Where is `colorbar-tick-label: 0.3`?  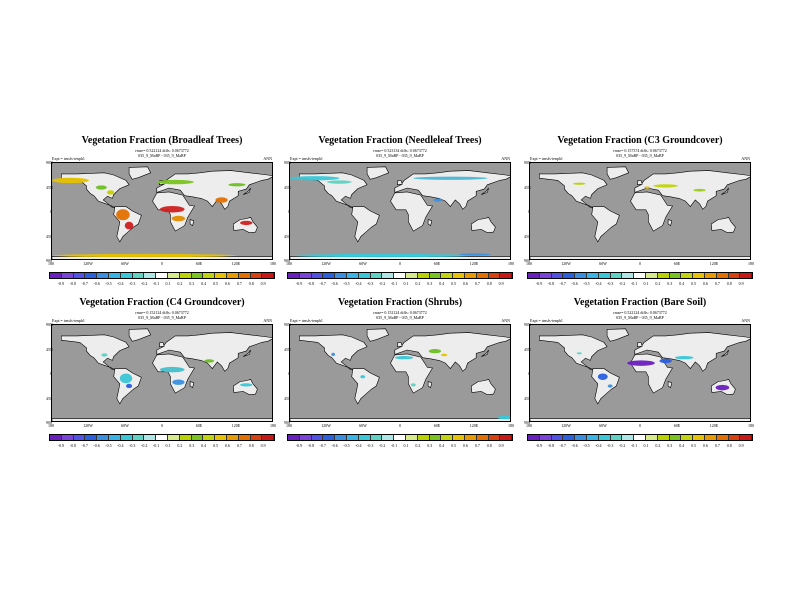 colorbar-tick-label: 0.3 is located at coordinates (670, 445).